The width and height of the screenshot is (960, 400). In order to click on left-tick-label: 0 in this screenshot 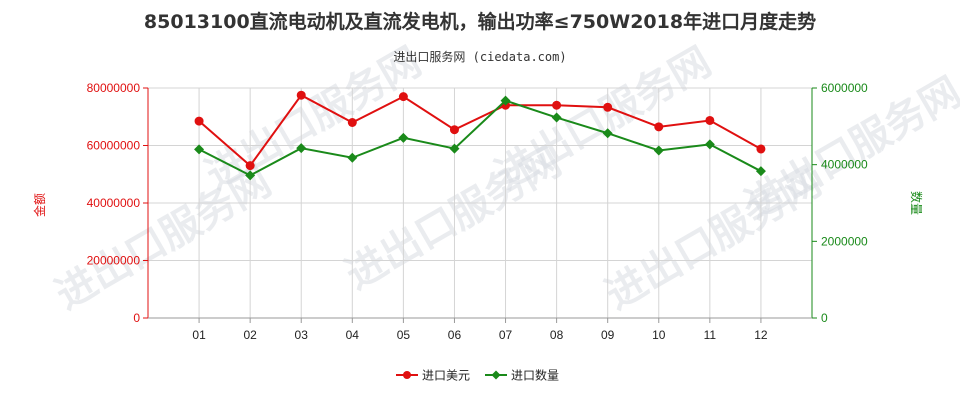, I will do `click(136, 318)`.